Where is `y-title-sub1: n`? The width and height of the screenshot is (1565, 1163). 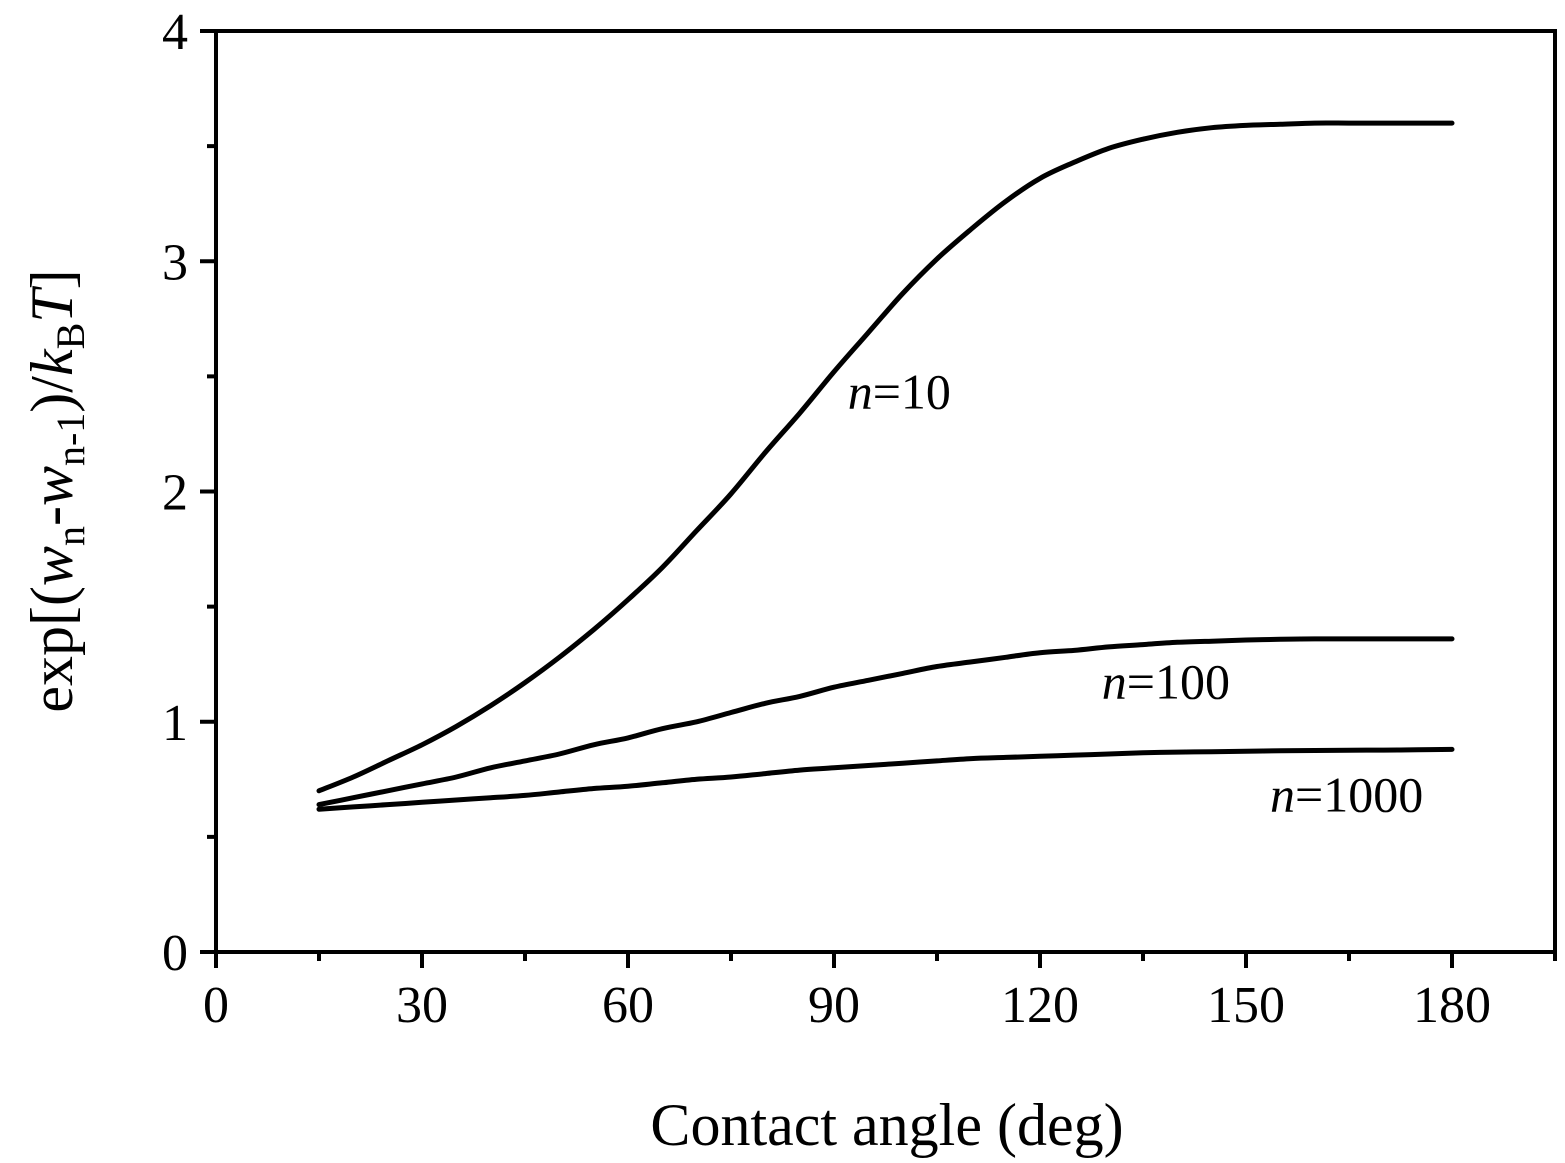
y-title-sub1: n is located at coordinates (70, 536).